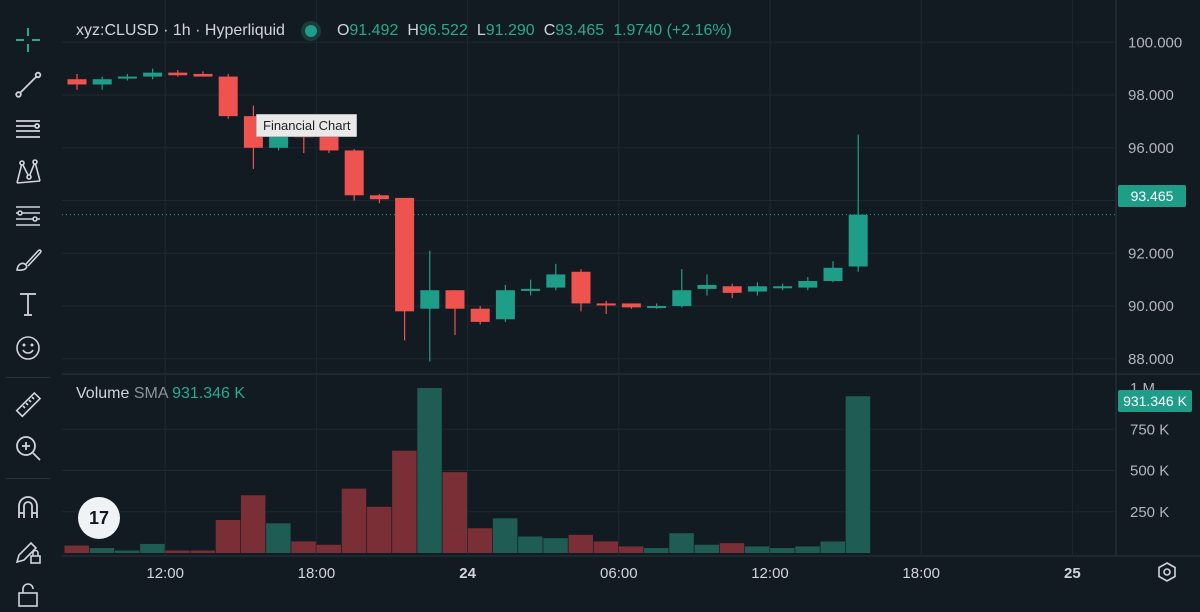 Image resolution: width=1200 pixels, height=612 pixels. Describe the element at coordinates (209, 393) in the screenshot. I see `sma-value: 931.346 K` at that location.